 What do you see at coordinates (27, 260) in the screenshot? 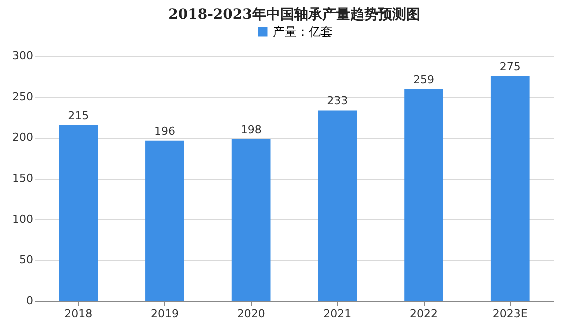
I see `y-tick-label: 50` at bounding box center [27, 260].